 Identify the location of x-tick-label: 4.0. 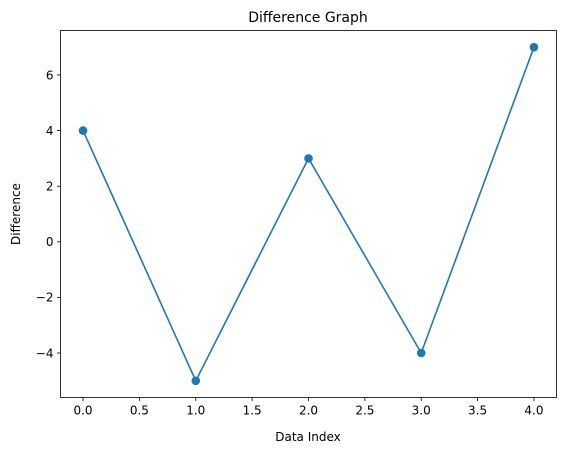
(533, 411).